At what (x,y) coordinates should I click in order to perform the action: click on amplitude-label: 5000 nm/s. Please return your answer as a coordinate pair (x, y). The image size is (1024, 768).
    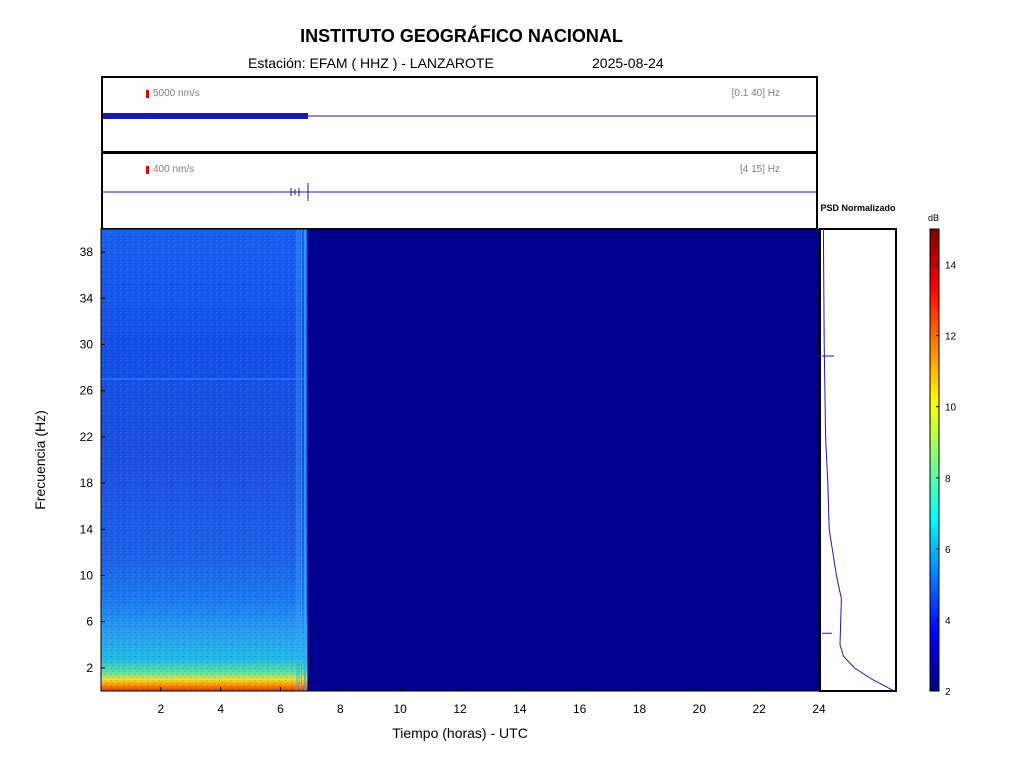
    Looking at the image, I should click on (176, 93).